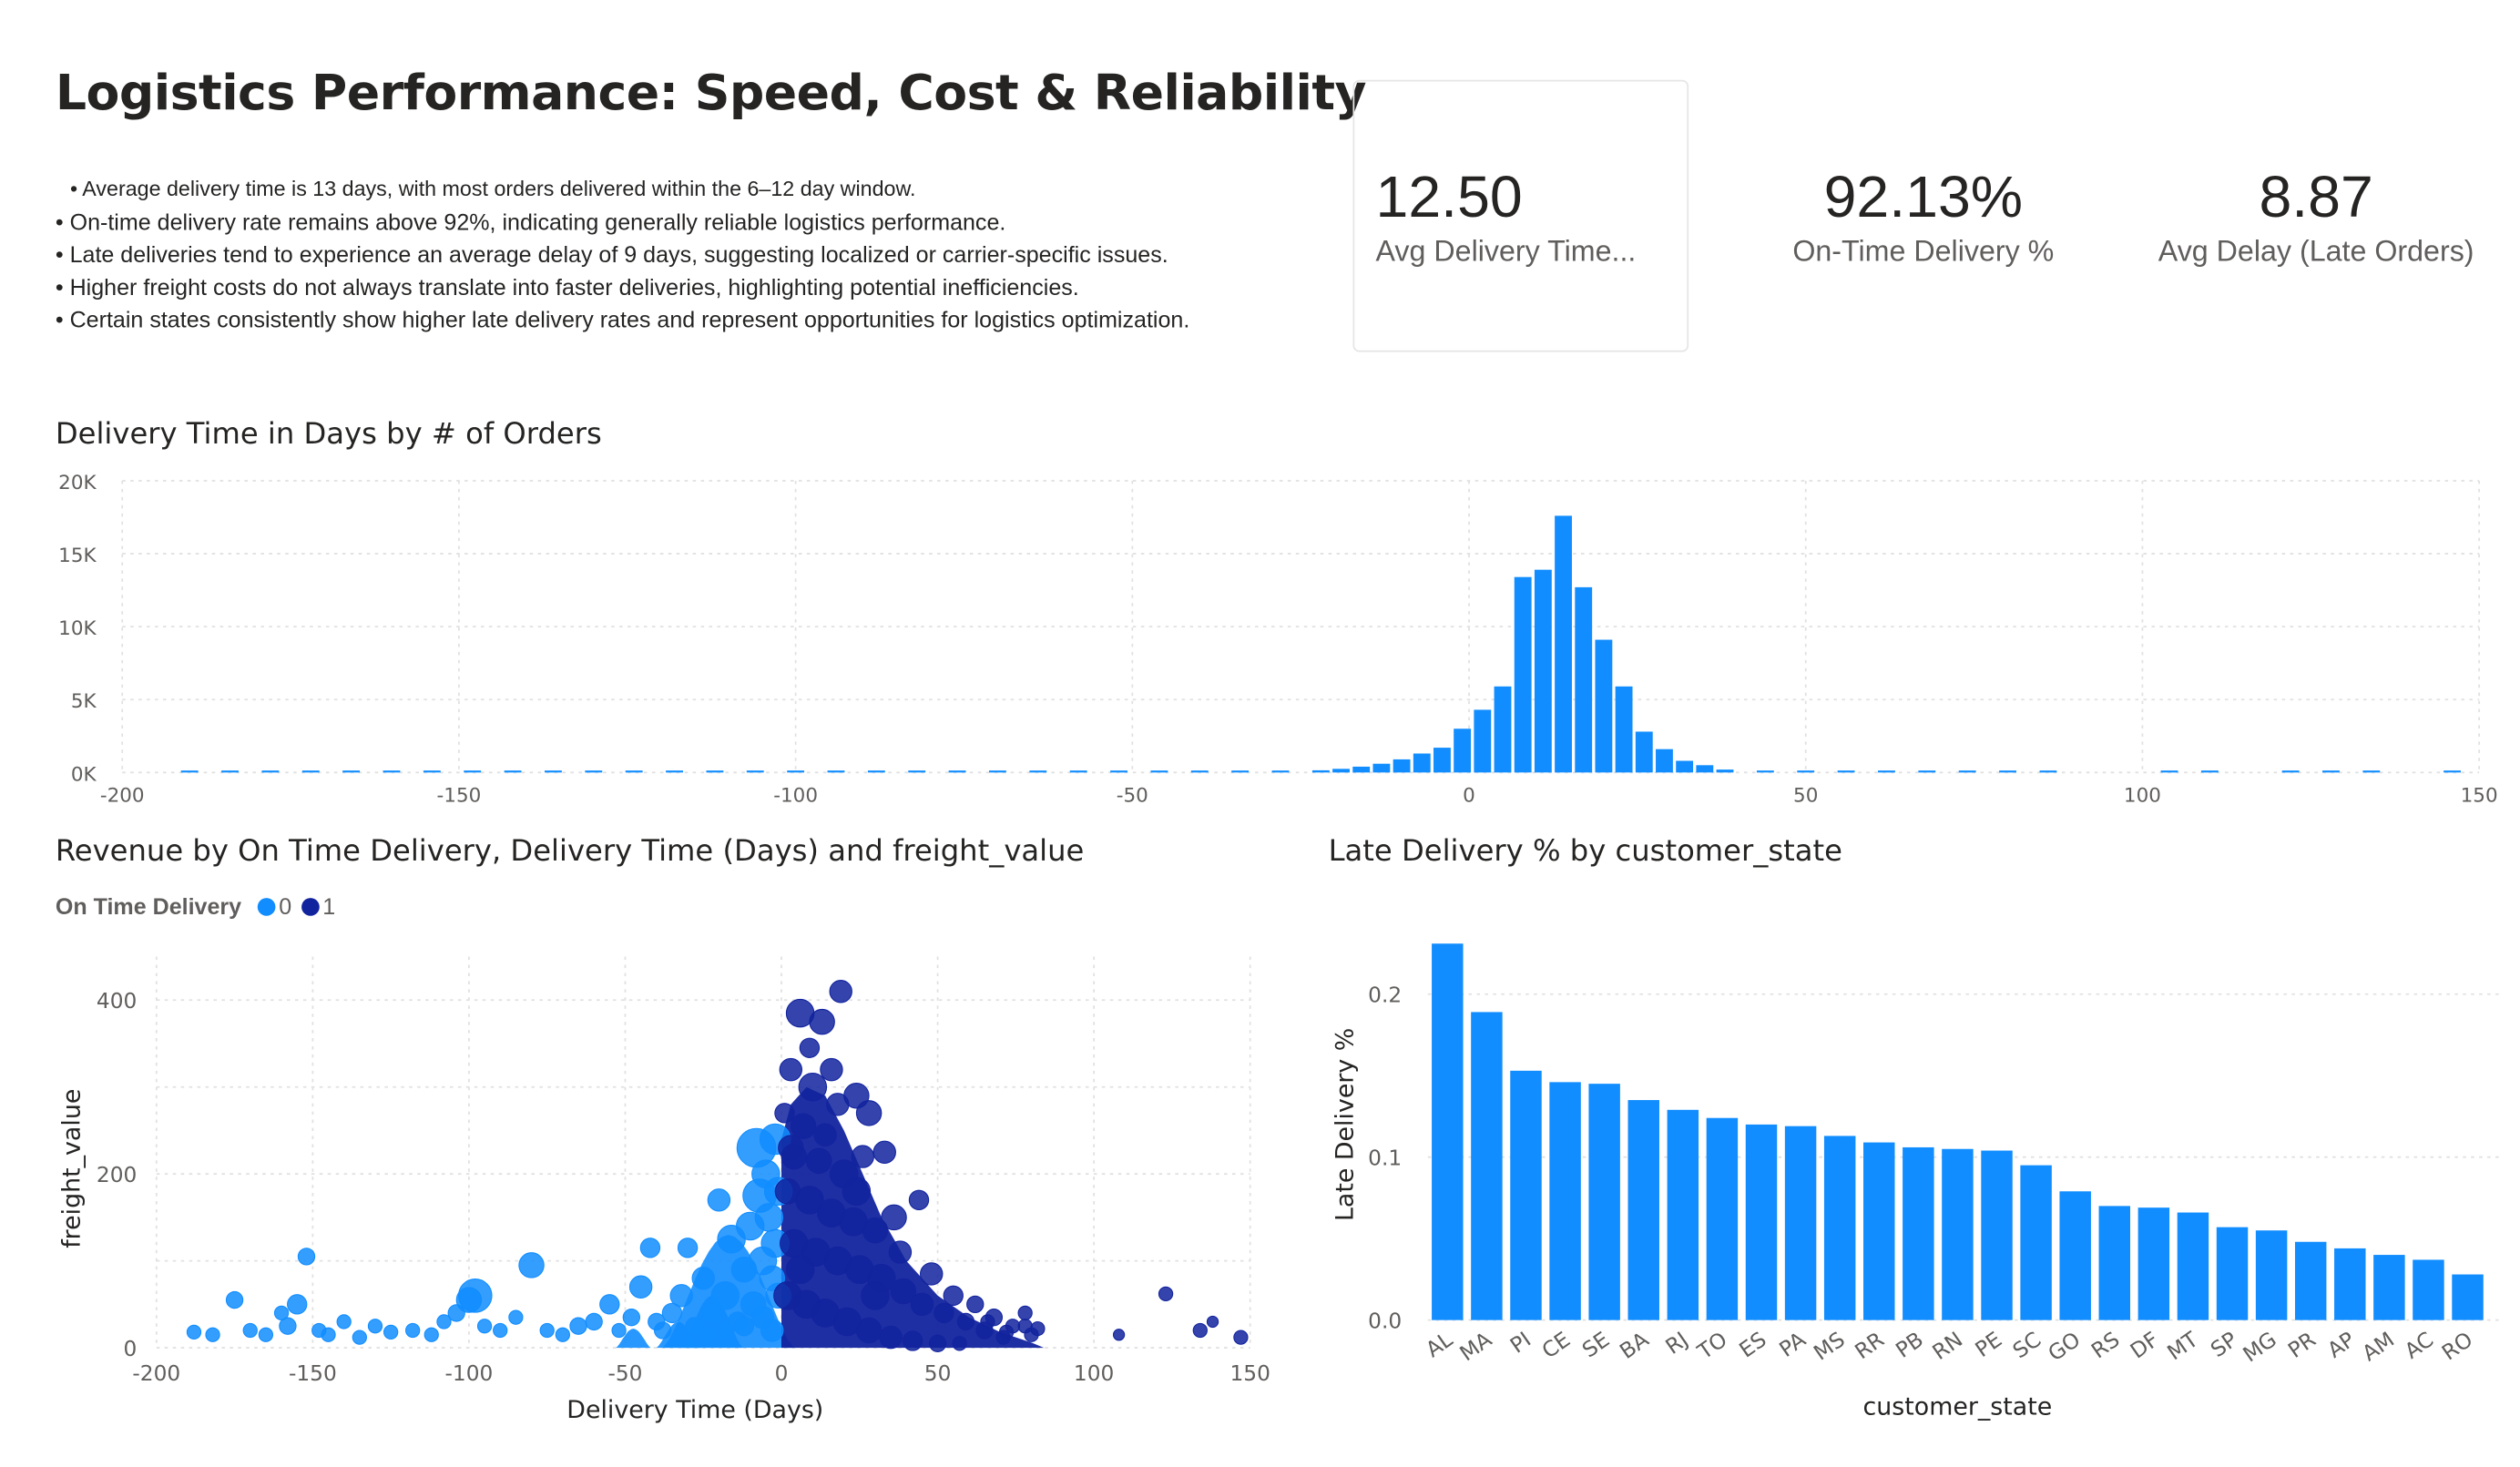 The image size is (2520, 1467). Describe the element at coordinates (1132, 797) in the screenshot. I see `x-tick-label: -50` at that location.